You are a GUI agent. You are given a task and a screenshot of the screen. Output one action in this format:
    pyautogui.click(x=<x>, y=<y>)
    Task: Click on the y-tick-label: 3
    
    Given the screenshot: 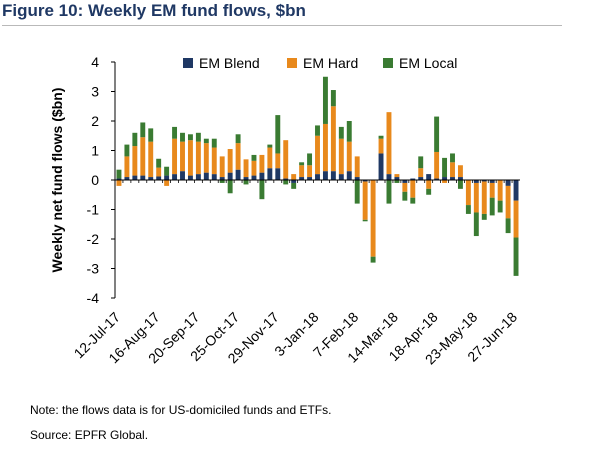 What is the action you would take?
    pyautogui.click(x=95, y=92)
    